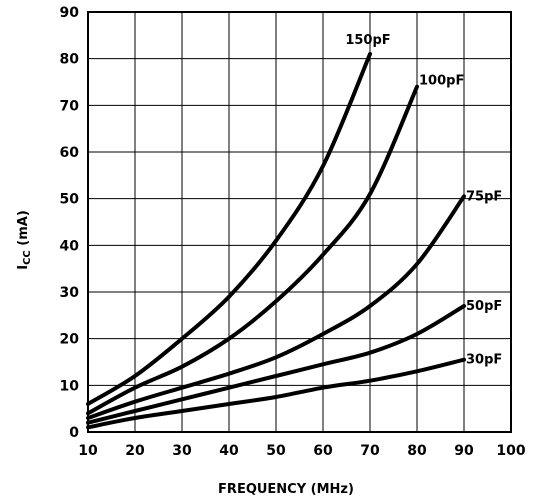 The image size is (533, 499). Describe the element at coordinates (70, 106) in the screenshot. I see `y-tick-label-70: 70` at that location.